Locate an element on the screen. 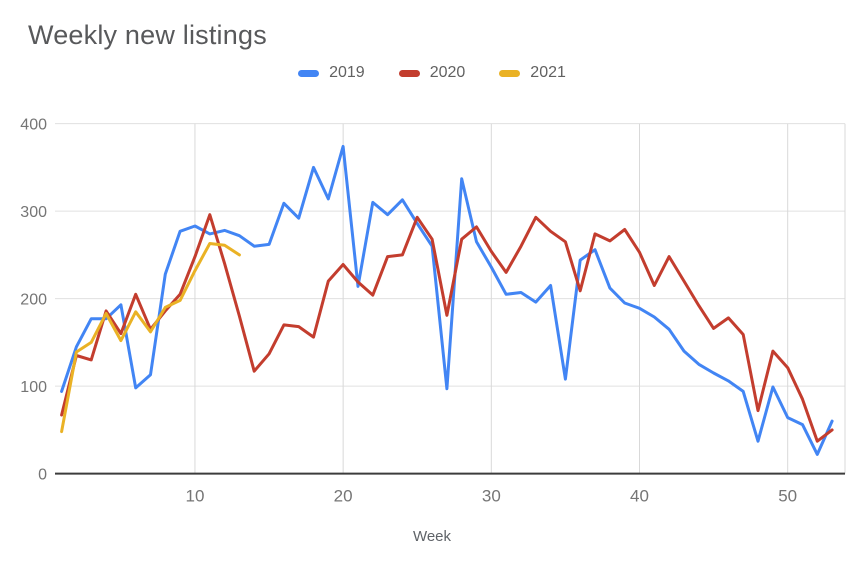  y-tick-label: 400 is located at coordinates (33, 125).